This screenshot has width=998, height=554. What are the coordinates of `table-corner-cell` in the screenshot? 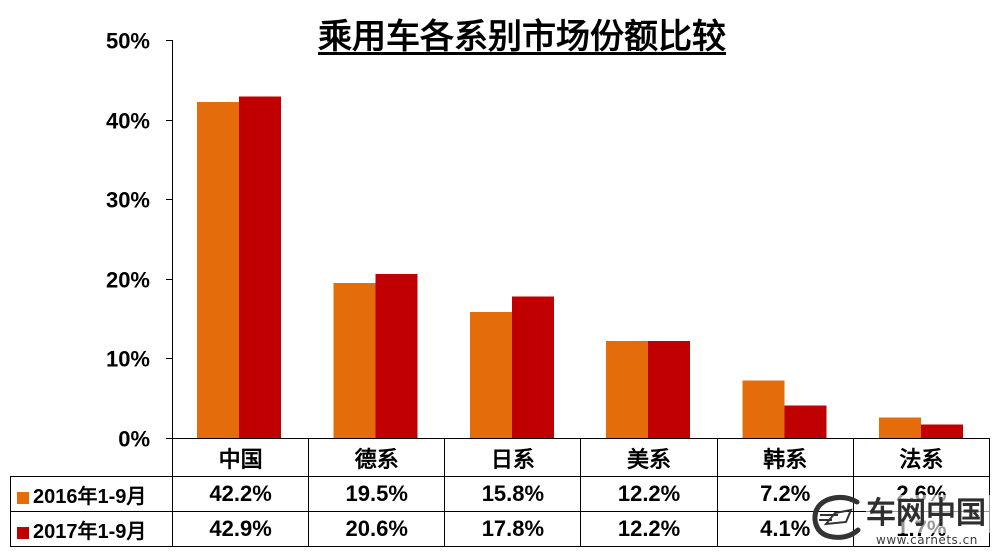 It's located at (91, 457).